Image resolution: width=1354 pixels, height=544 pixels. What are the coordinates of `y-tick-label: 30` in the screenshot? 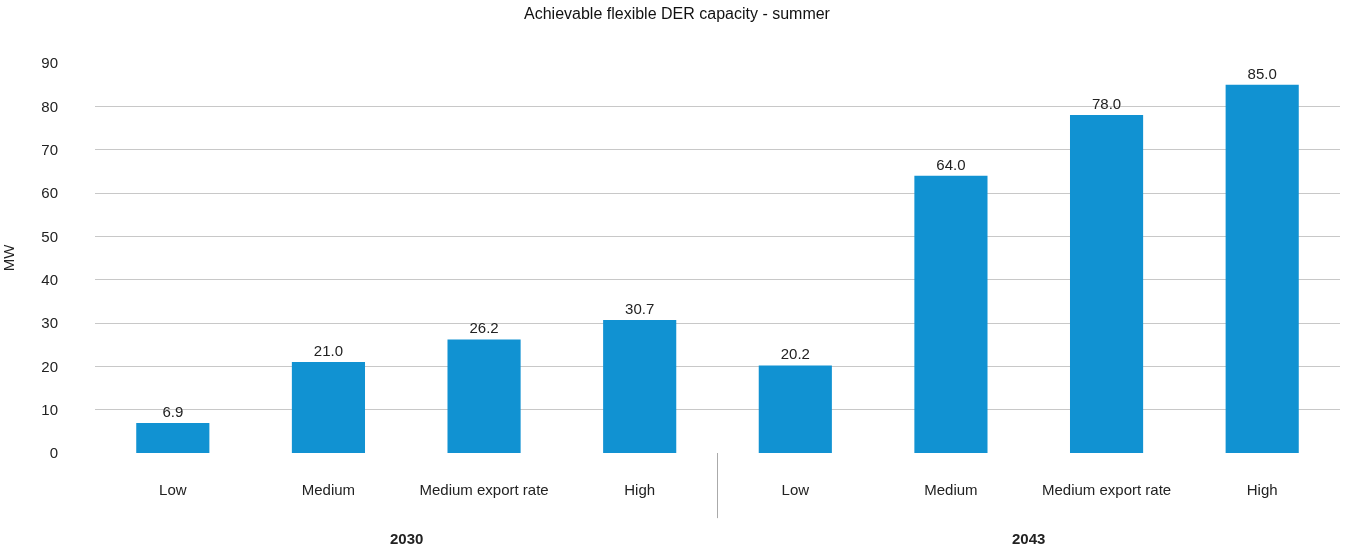 It's located at (49, 323).